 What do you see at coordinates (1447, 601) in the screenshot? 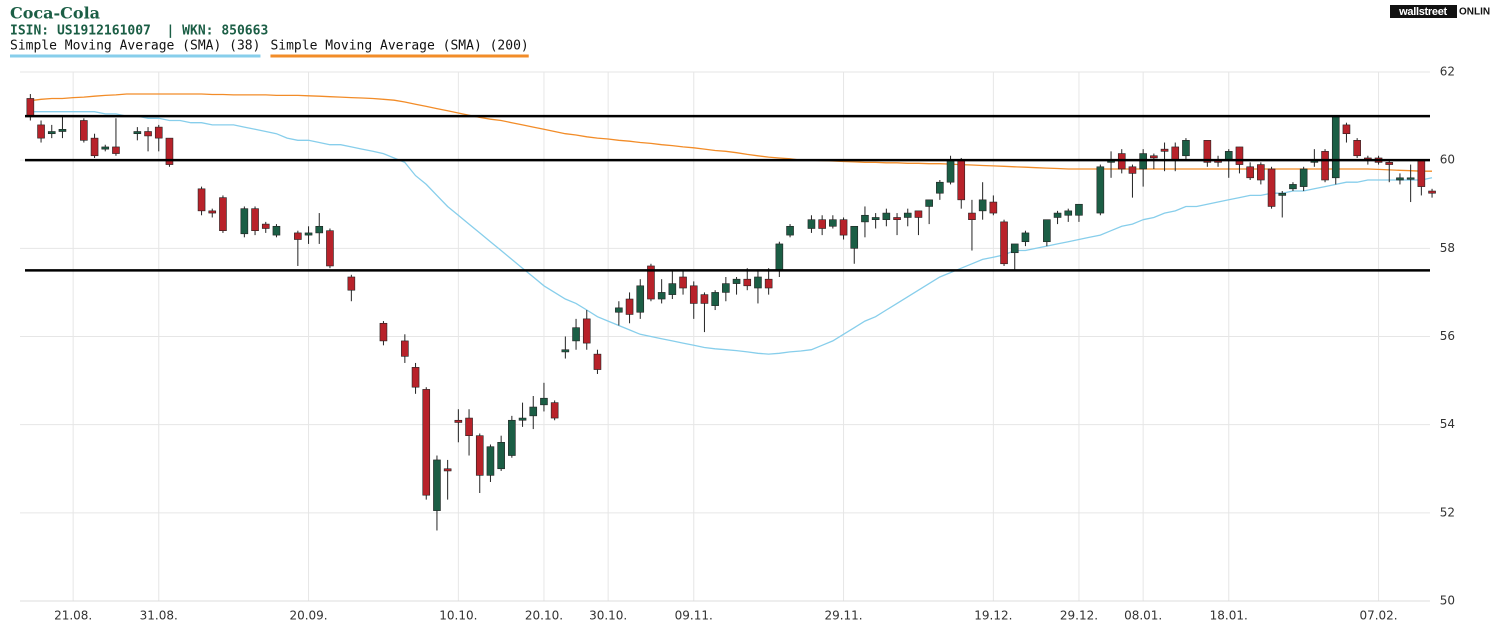
I see `y-tick-label: 50` at bounding box center [1447, 601].